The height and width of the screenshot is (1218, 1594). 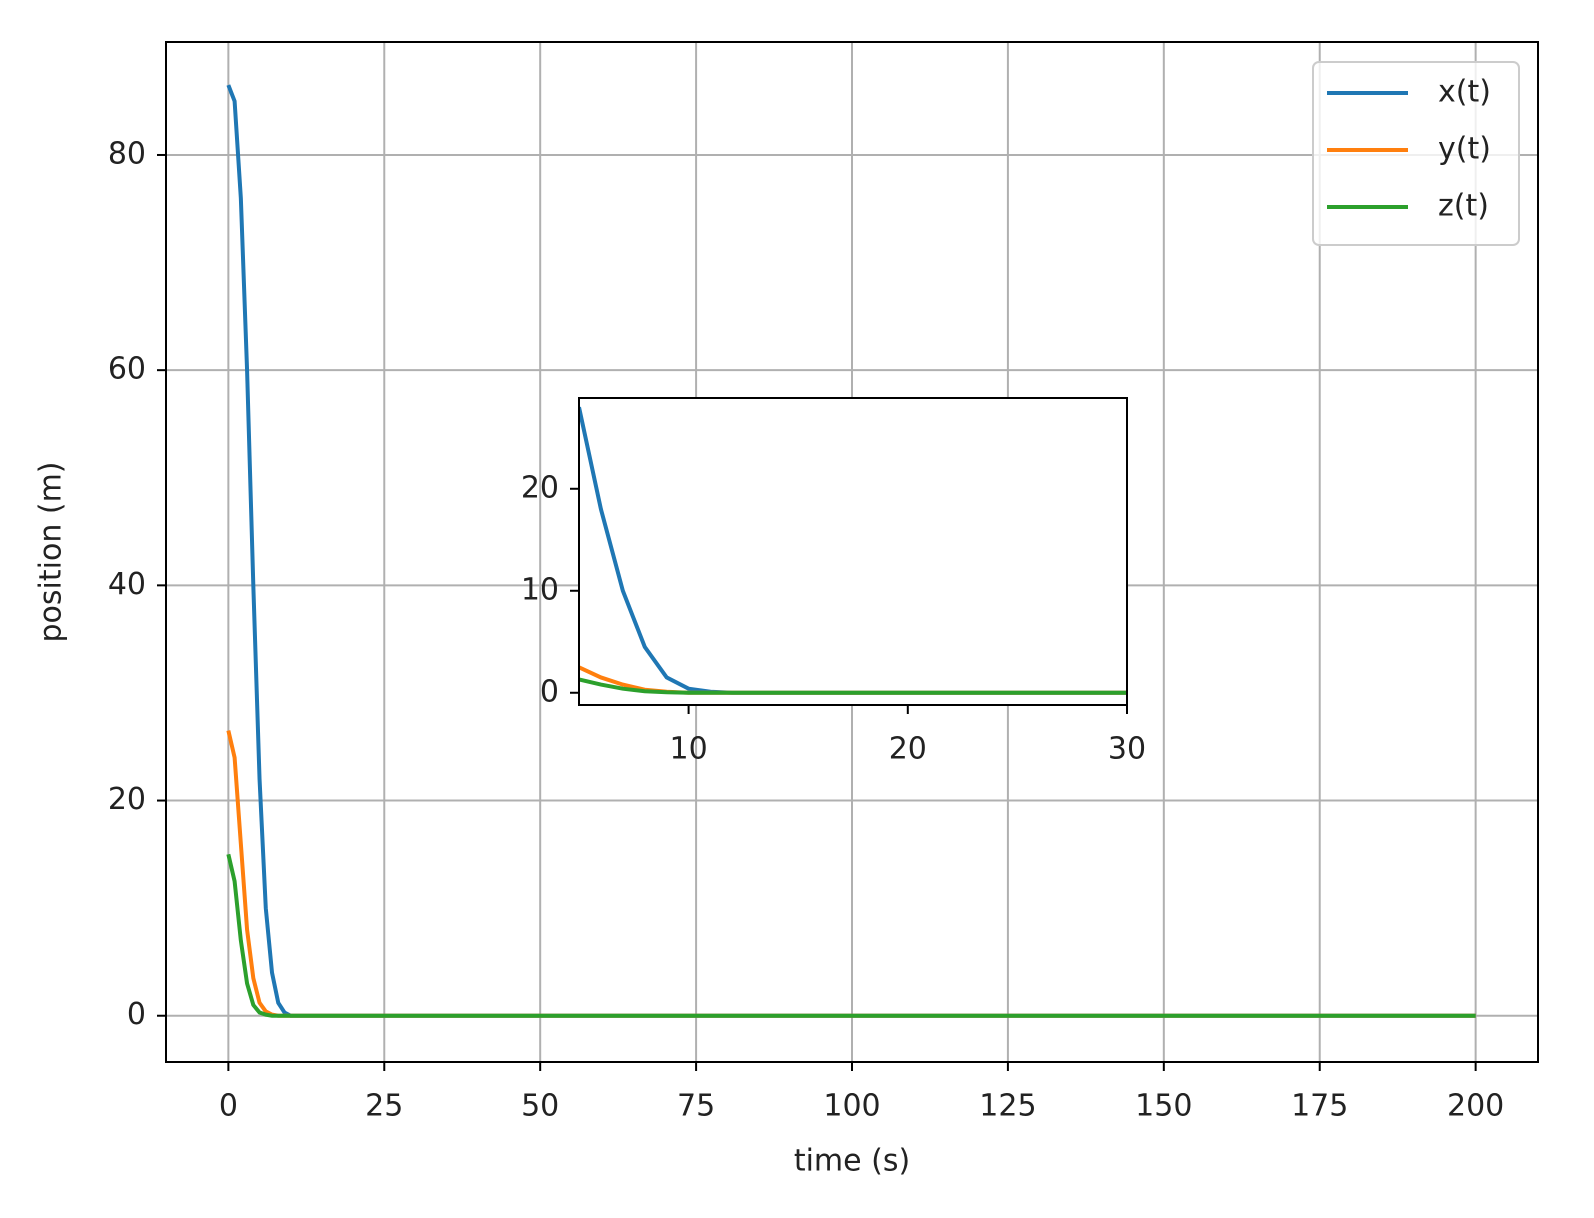 What do you see at coordinates (851, 1106) in the screenshot?
I see `x-tick-label: 100` at bounding box center [851, 1106].